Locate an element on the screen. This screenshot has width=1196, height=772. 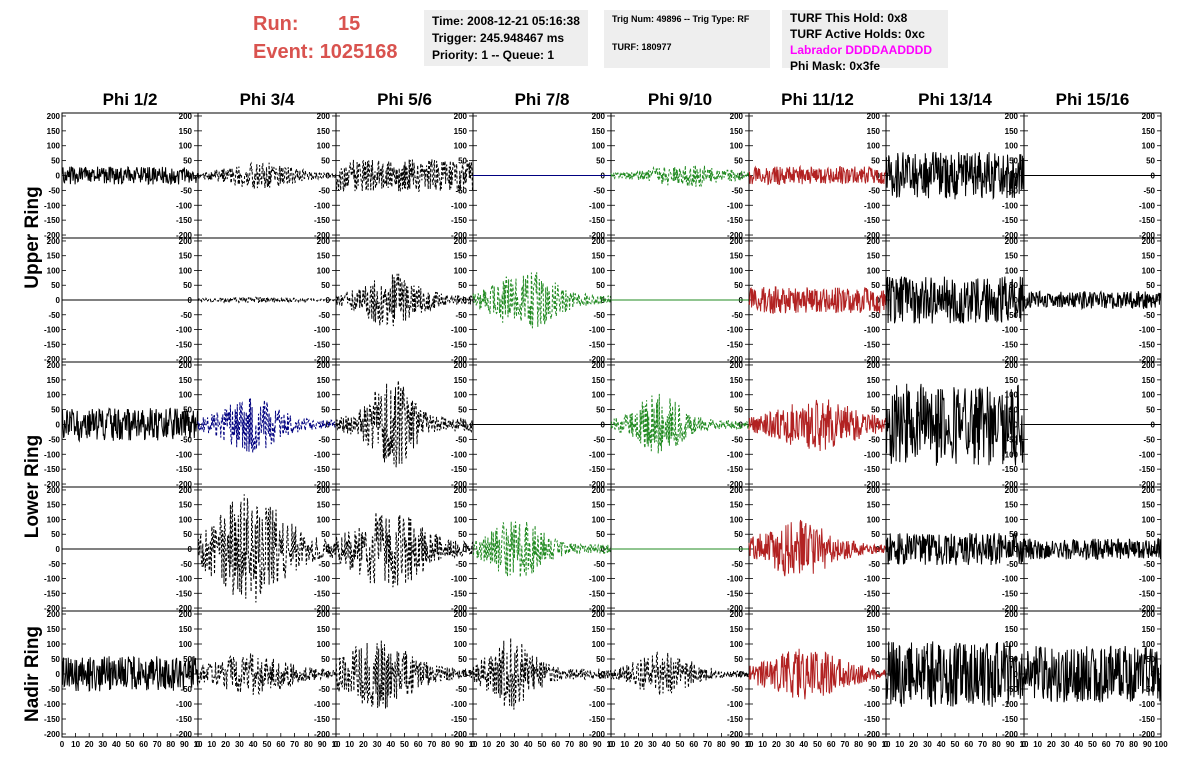
row-header: Nadir Ring is located at coordinates (32, 674).